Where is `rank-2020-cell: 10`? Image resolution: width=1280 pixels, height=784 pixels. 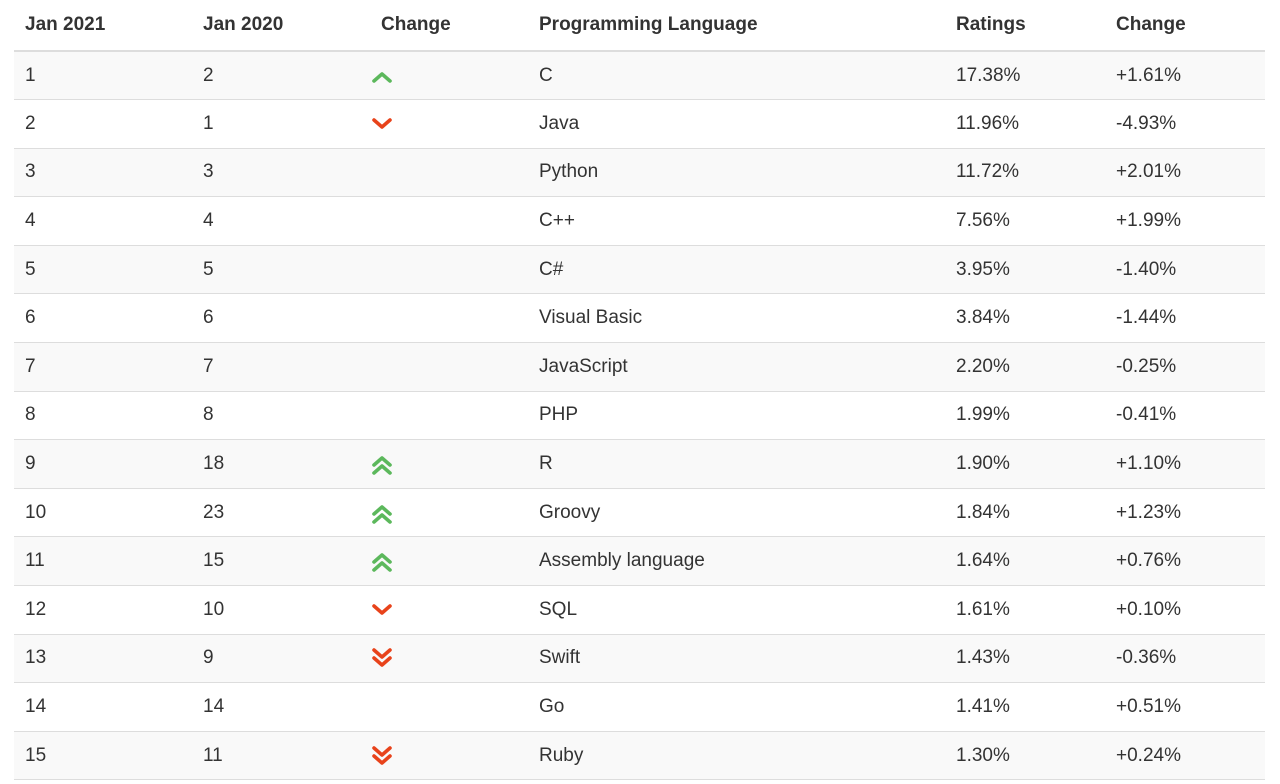 rank-2020-cell: 10 is located at coordinates (281, 610).